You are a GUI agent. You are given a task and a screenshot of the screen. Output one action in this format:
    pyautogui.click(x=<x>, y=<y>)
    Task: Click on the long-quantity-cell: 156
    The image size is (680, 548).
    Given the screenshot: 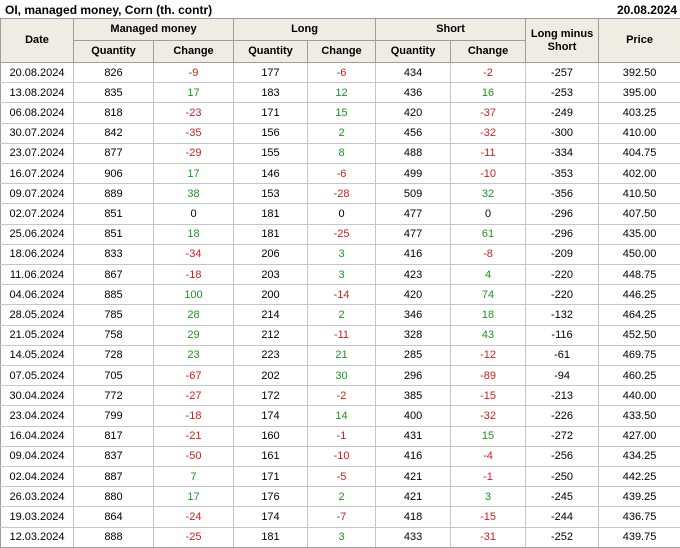 What is the action you would take?
    pyautogui.click(x=270, y=133)
    